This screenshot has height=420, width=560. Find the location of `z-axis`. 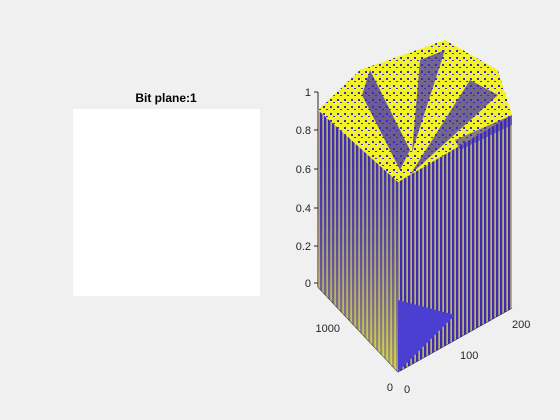

z-axis is located at coordinates (316, 189).